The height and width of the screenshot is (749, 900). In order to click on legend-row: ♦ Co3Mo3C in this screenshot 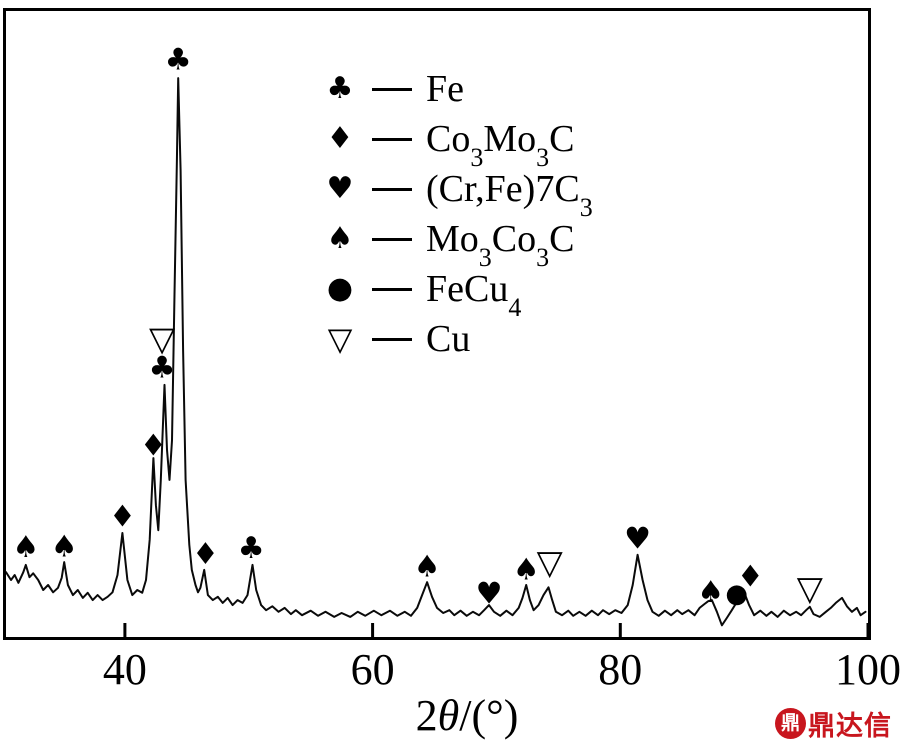, I will do `click(457, 143)`.